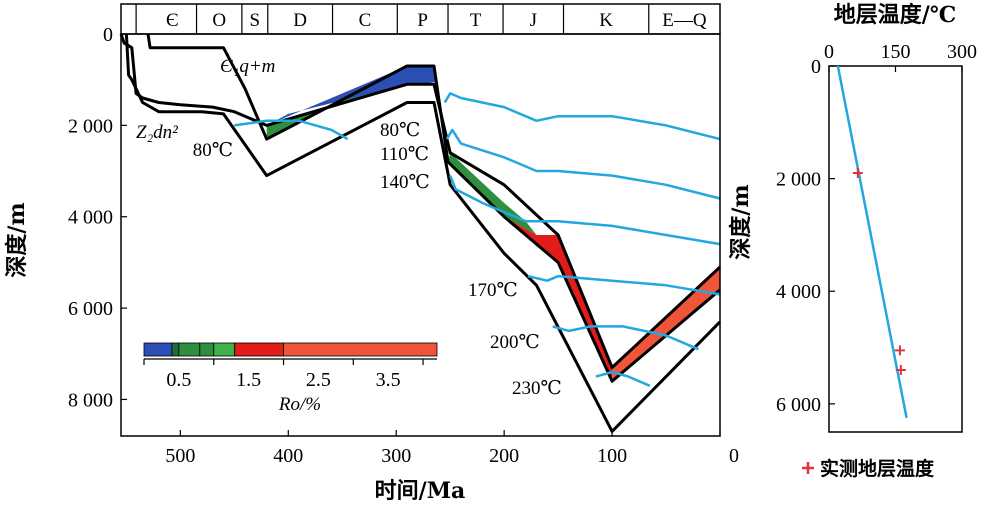 Image resolution: width=985 pixels, height=506 pixels. Describe the element at coordinates (741, 221) in the screenshot. I see `y-axis-title-right: 深度/m` at that location.